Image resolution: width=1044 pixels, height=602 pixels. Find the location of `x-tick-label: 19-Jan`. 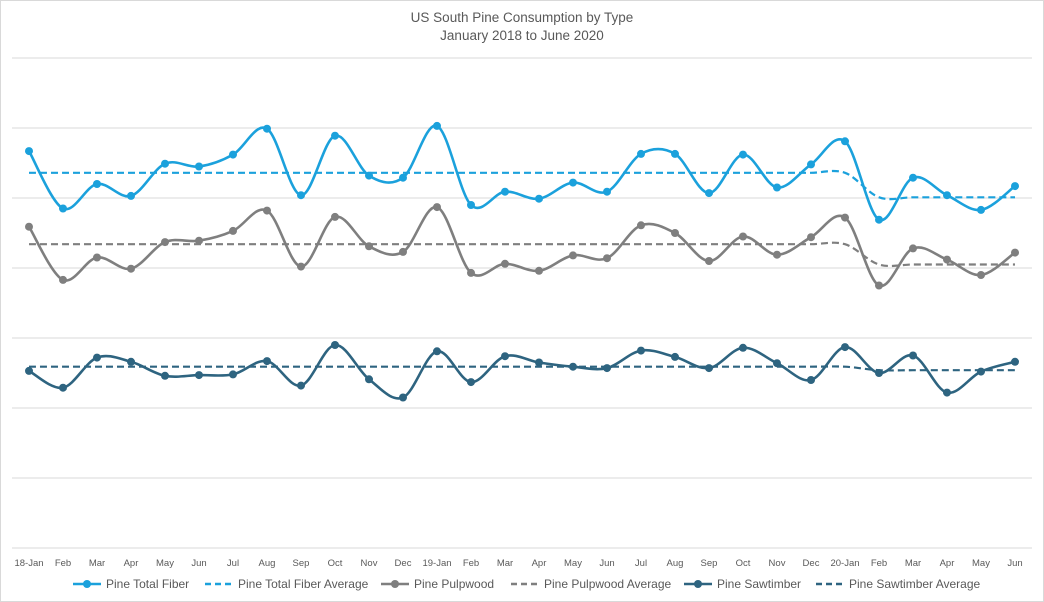

x-tick-label: 19-Jan is located at coordinates (436, 563).